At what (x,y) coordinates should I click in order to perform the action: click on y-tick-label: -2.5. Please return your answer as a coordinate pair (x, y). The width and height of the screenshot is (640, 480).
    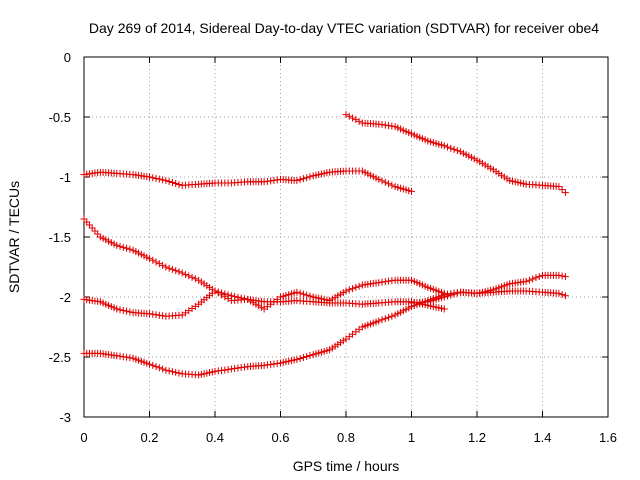
    Looking at the image, I should click on (60, 357).